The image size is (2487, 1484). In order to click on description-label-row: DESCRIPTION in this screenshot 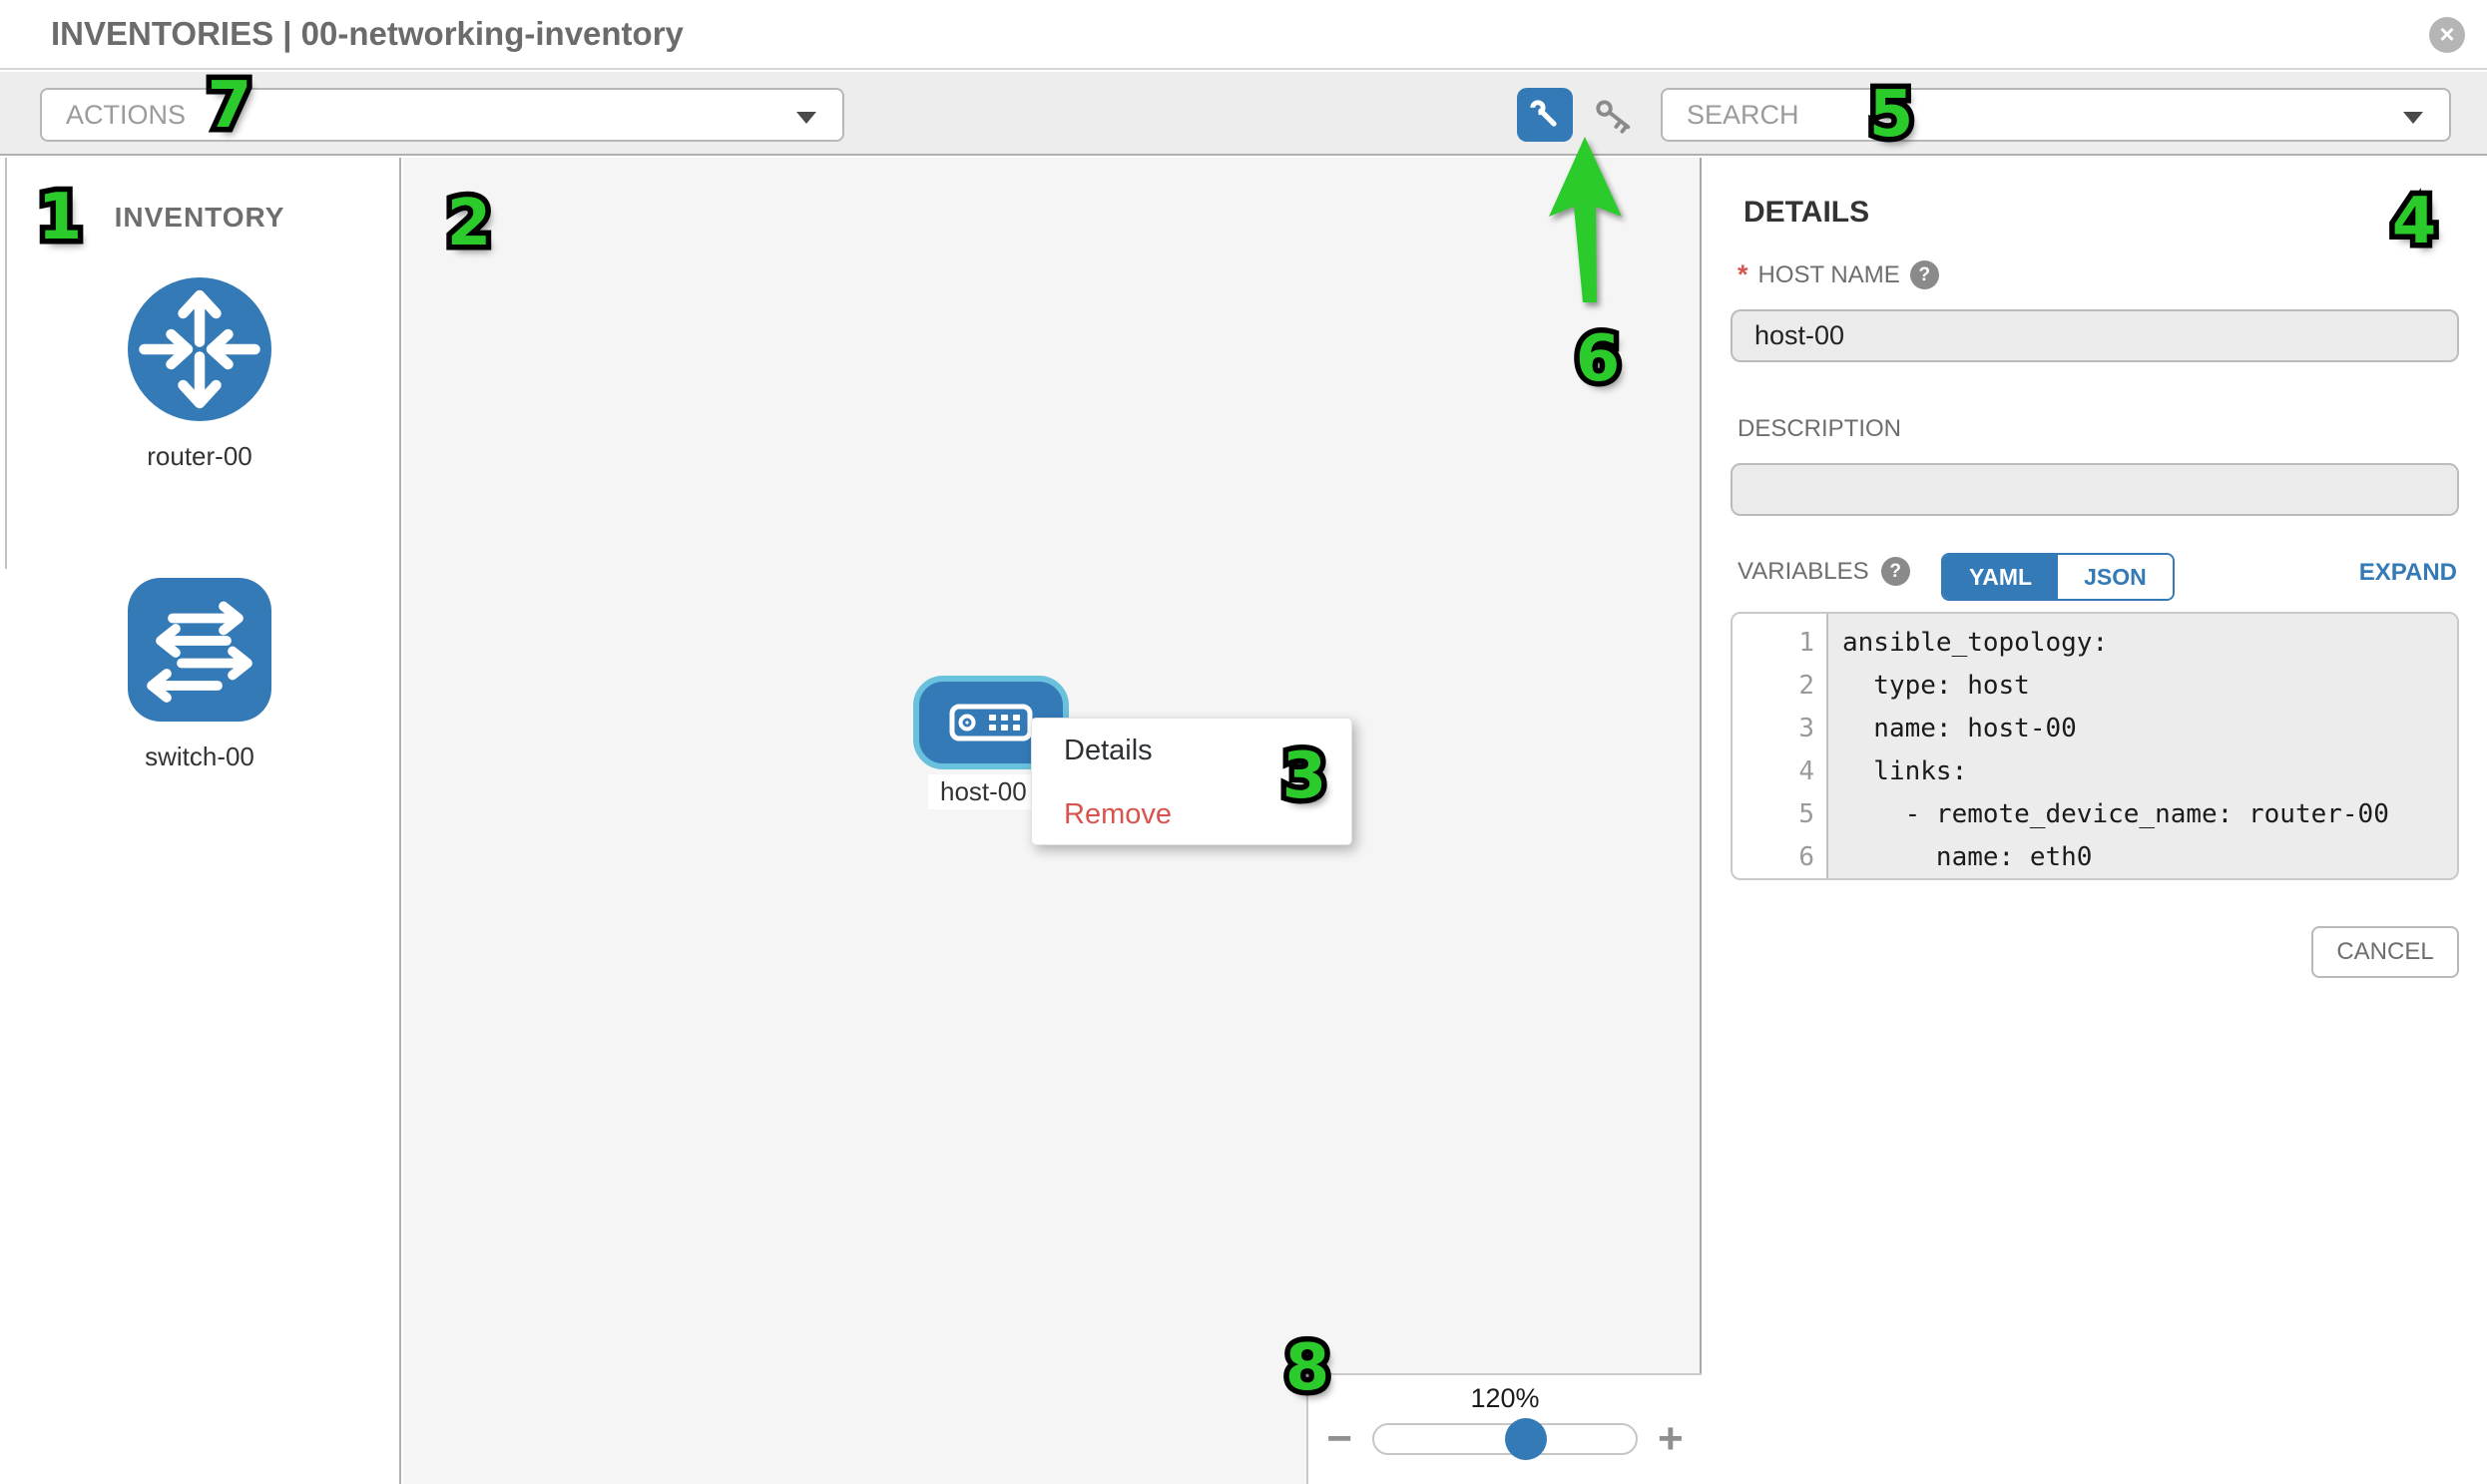, I will do `click(1819, 429)`.